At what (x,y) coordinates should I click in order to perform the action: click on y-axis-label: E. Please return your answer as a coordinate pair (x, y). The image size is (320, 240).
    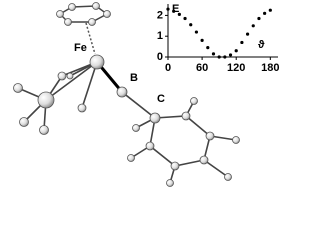
    Looking at the image, I should click on (175, 9).